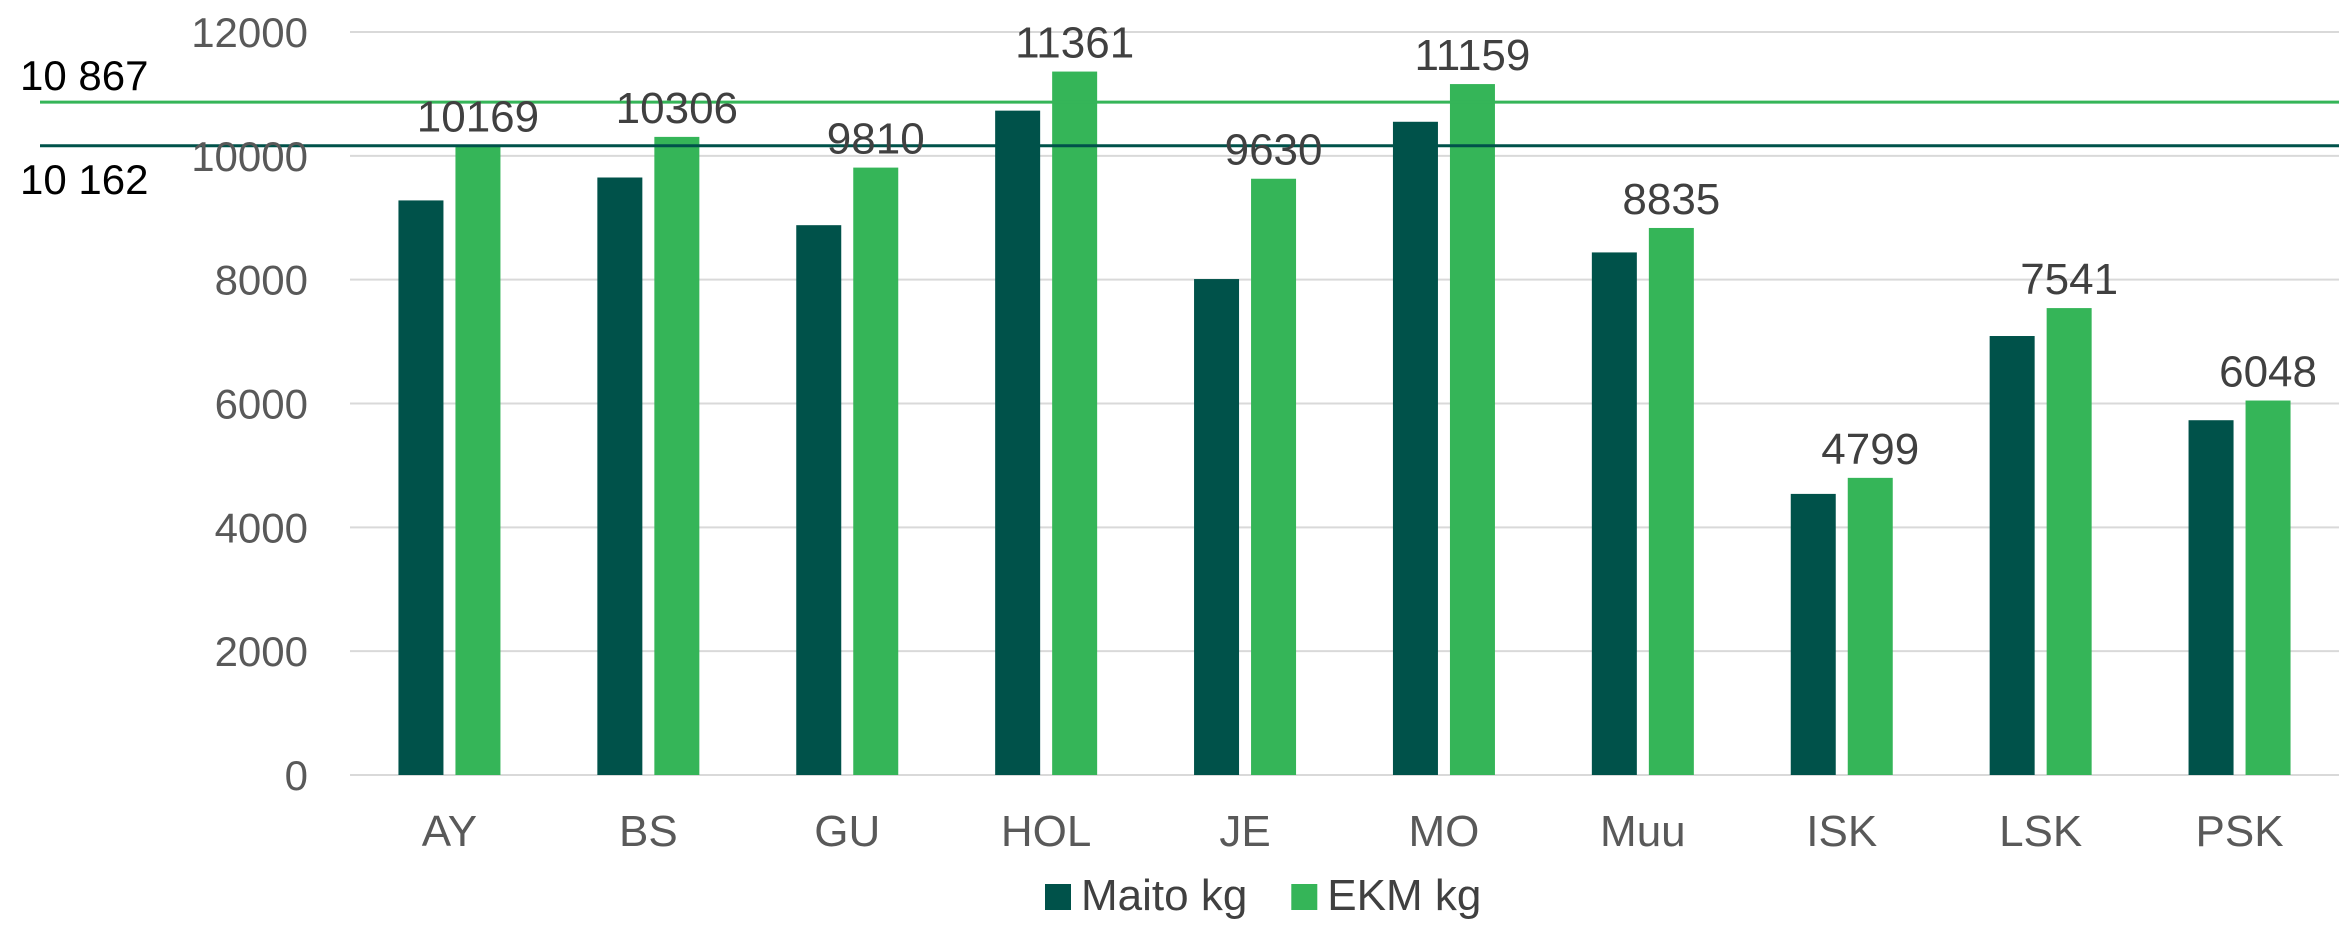 This screenshot has height=933, width=2339. What do you see at coordinates (677, 455) in the screenshot?
I see `bar-ekm-bs` at bounding box center [677, 455].